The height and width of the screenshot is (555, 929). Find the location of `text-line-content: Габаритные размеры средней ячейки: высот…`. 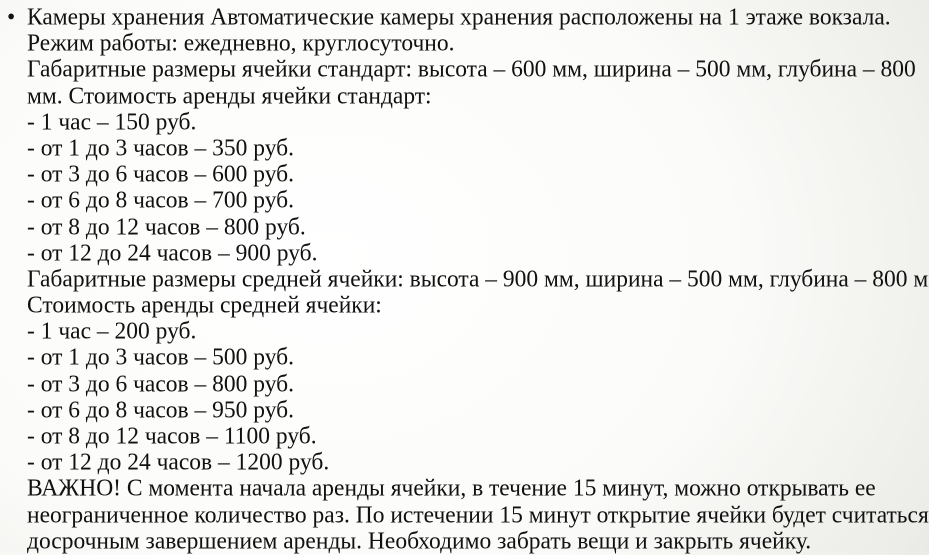

text-line-content: Габаритные размеры средней ячейки: высот… is located at coordinates (478, 279).